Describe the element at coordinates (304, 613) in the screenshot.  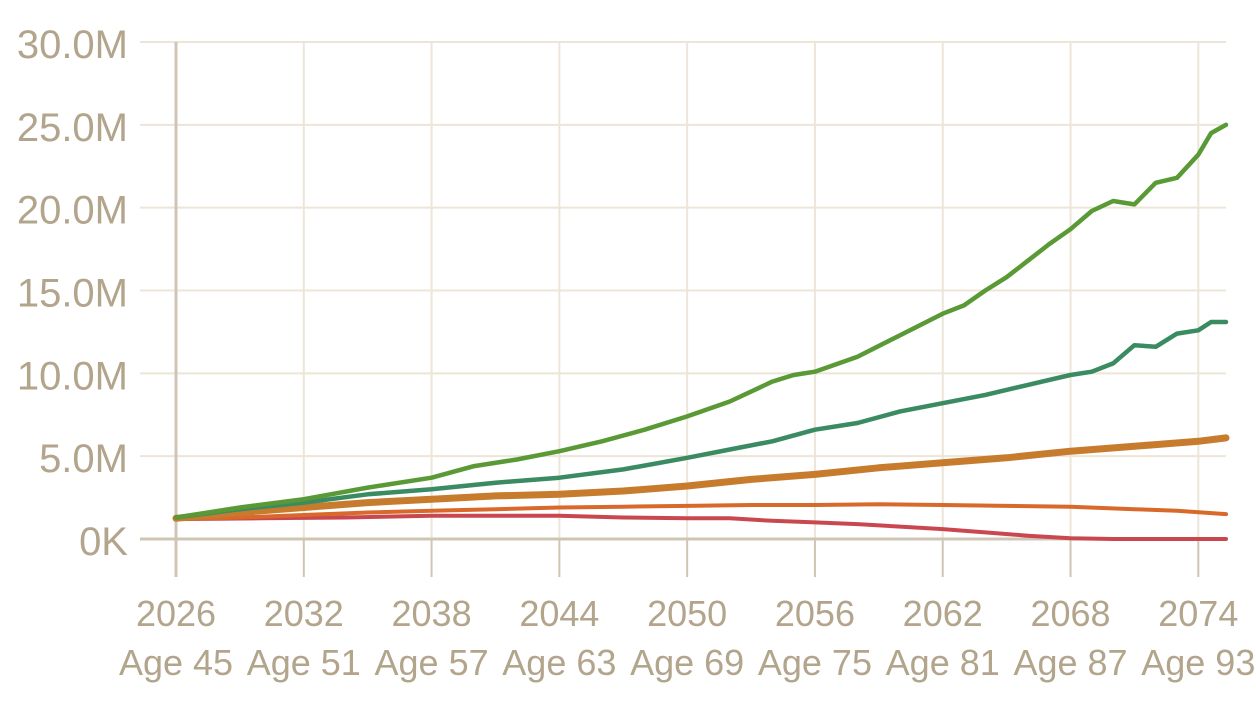
I see `x-tick-label: 2032` at that location.